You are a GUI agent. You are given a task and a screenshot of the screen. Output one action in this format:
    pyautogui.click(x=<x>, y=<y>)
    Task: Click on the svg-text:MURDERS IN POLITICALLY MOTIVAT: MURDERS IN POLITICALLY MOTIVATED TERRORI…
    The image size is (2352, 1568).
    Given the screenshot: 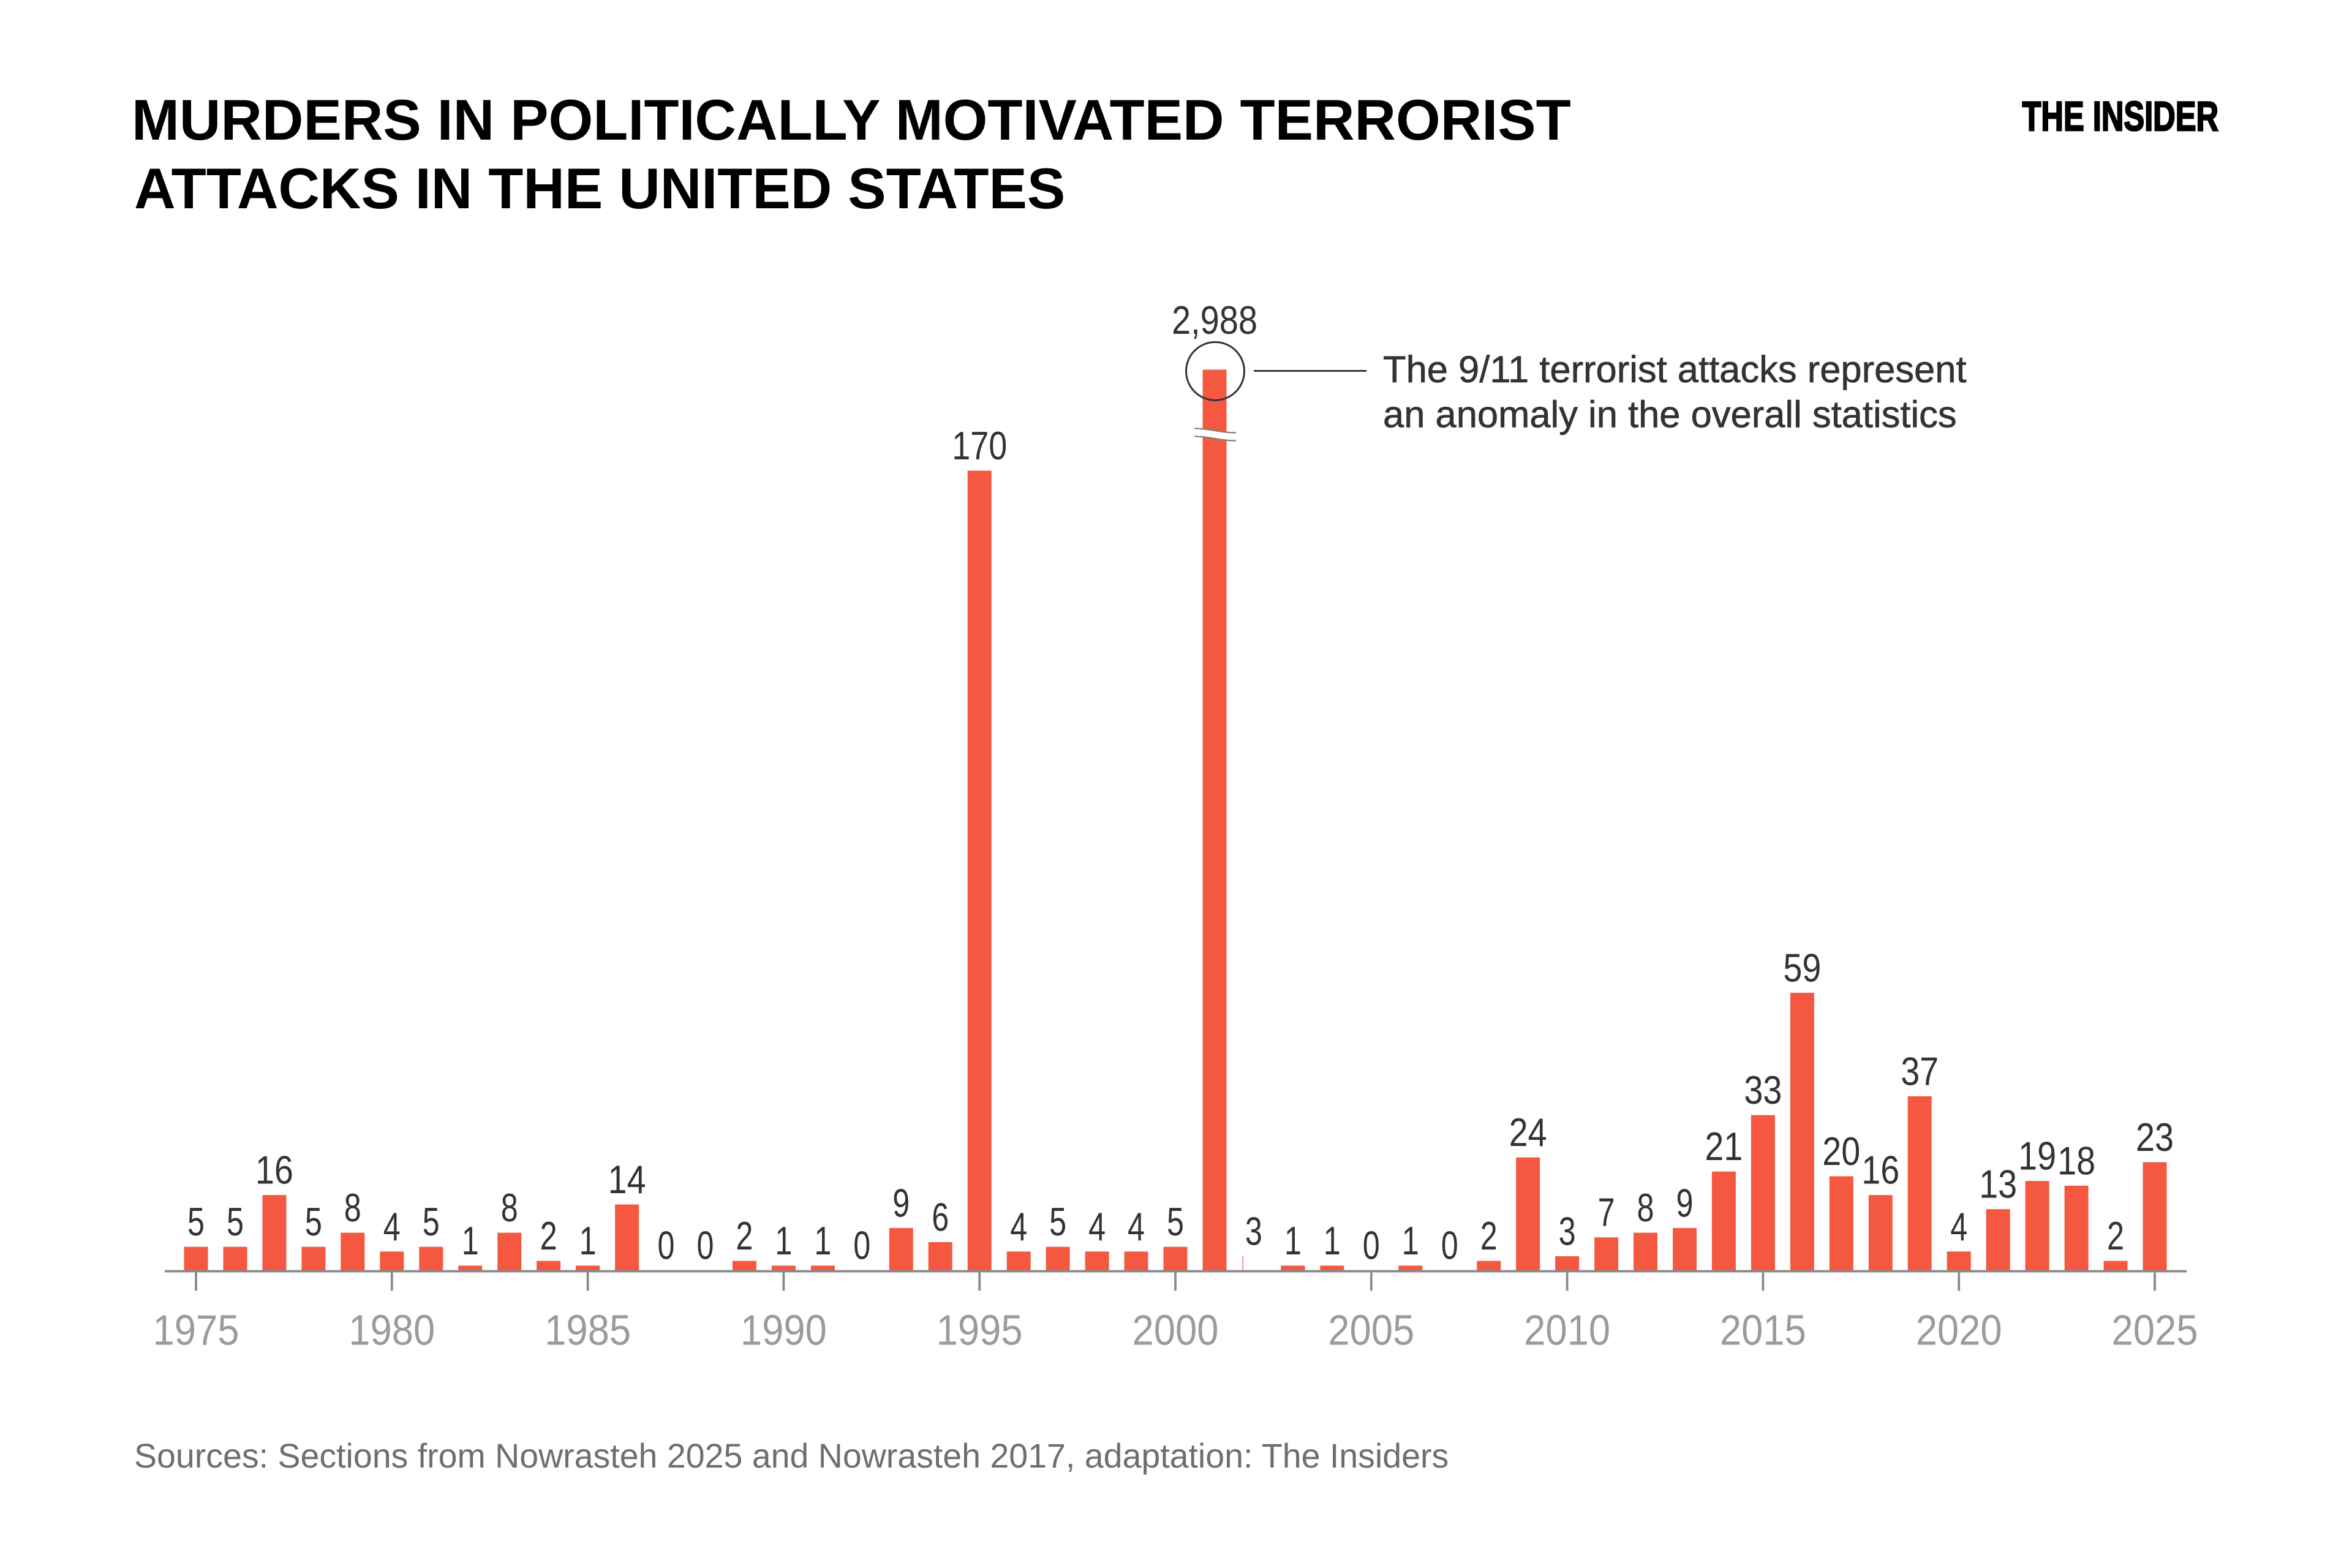 What is the action you would take?
    pyautogui.click(x=851, y=120)
    